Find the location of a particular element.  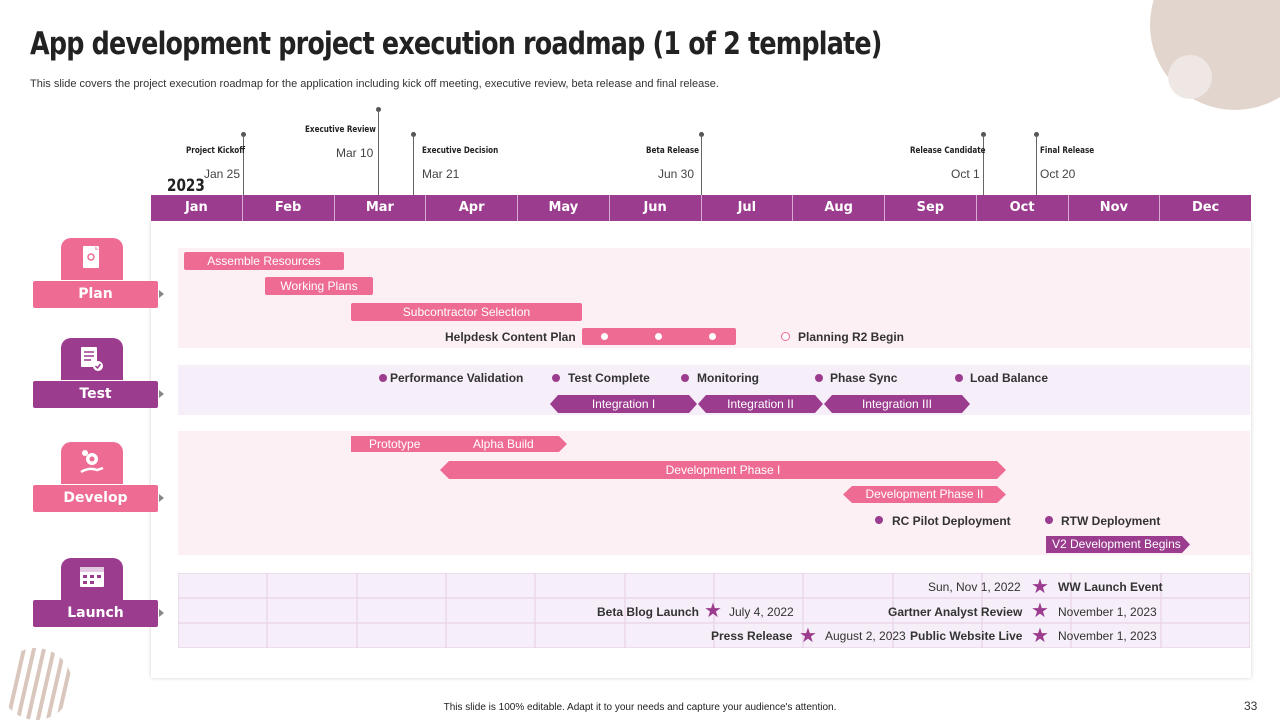

integration-3-arrow: Integration III is located at coordinates (897, 404).